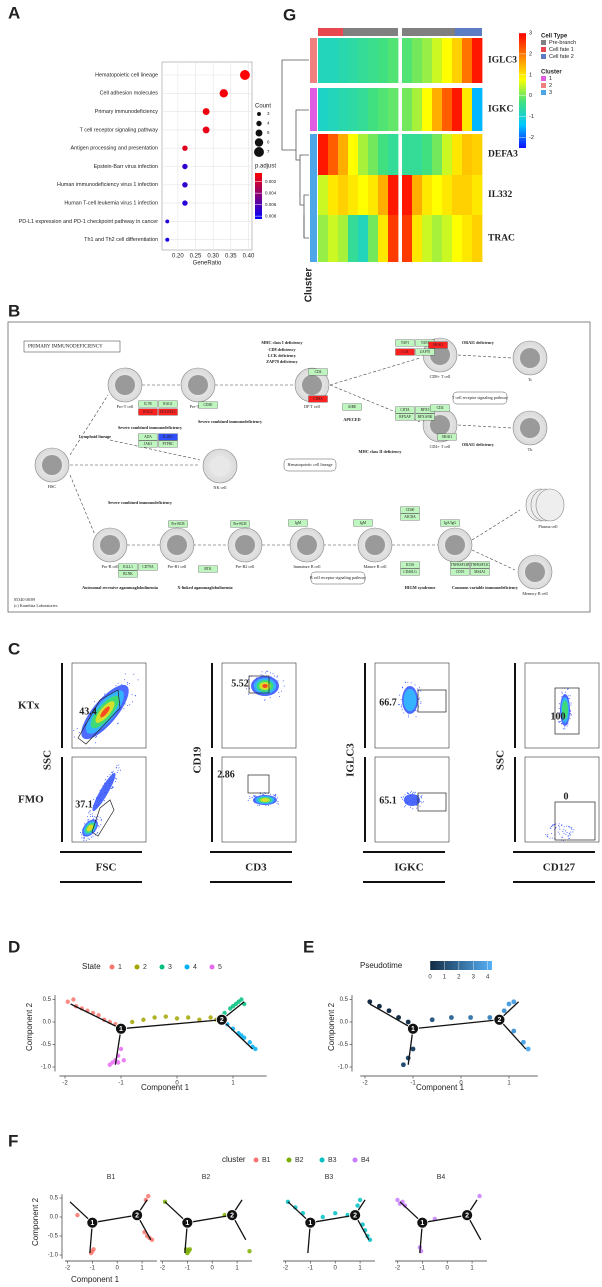 Image resolution: width=602 pixels, height=1287 pixels. Describe the element at coordinates (126, 406) in the screenshot. I see `cell-label: Pro-T cell` at that location.